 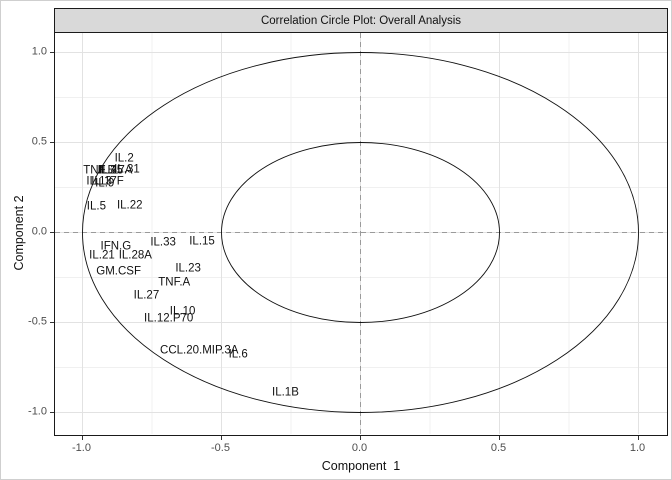 I want to click on point-label: IL.25, so click(x=110, y=170).